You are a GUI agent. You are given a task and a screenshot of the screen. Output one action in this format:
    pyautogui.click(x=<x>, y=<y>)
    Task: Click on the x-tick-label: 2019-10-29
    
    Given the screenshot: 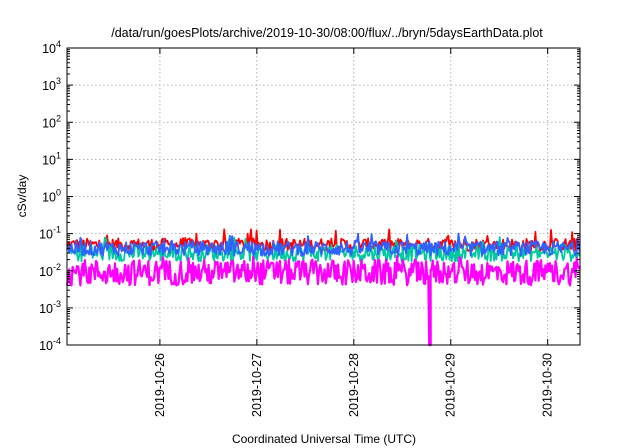 What is the action you would take?
    pyautogui.click(x=451, y=385)
    